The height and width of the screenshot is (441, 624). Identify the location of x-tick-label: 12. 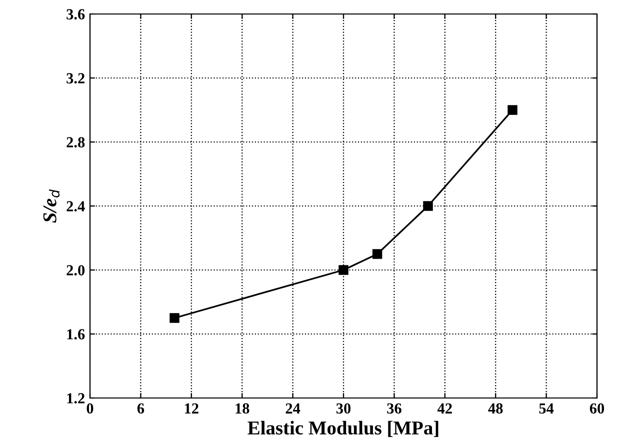
(191, 408).